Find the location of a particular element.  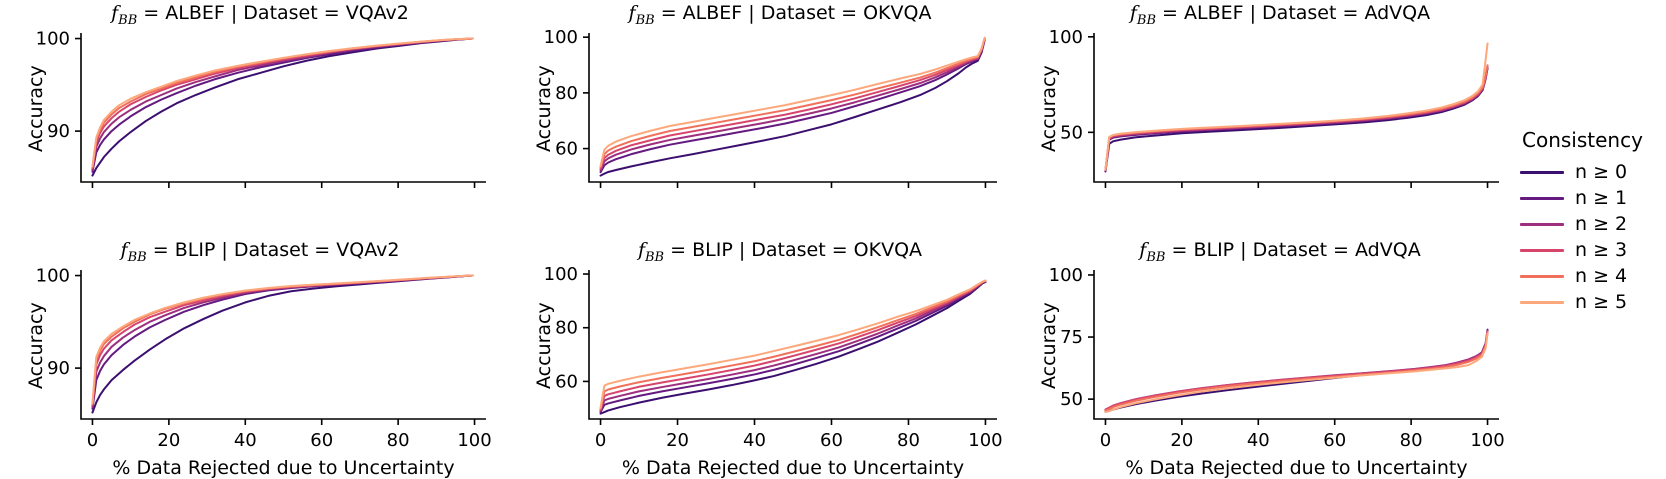

legend-item-label: n ≥ 5 is located at coordinates (1601, 302).